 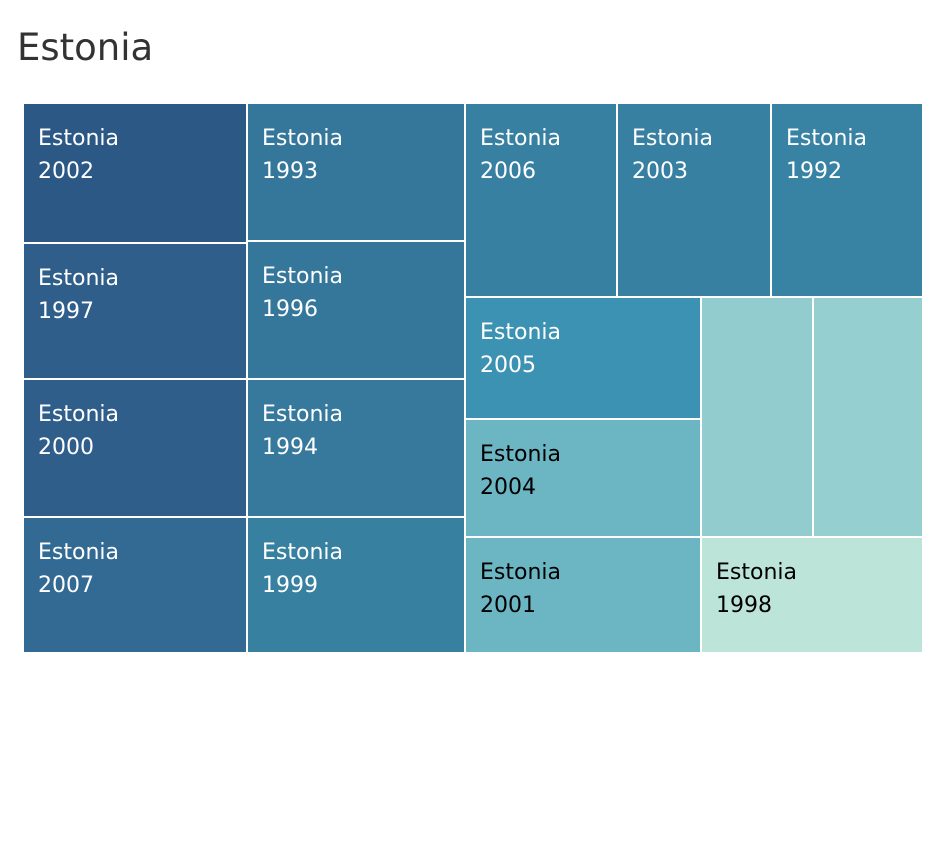 What do you see at coordinates (660, 171) in the screenshot?
I see `tile-year-label: 2003` at bounding box center [660, 171].